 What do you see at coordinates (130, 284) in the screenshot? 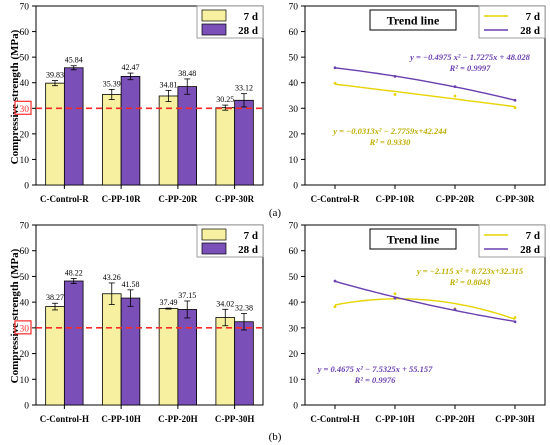
I see `data-label-2-1-1: 41.58` at bounding box center [130, 284].